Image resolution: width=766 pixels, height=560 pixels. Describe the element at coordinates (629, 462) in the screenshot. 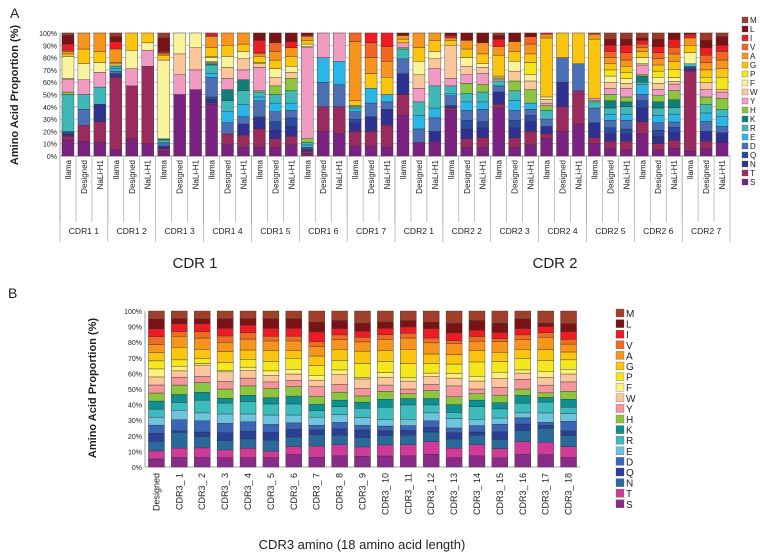

I see `legend-label: D` at that location.